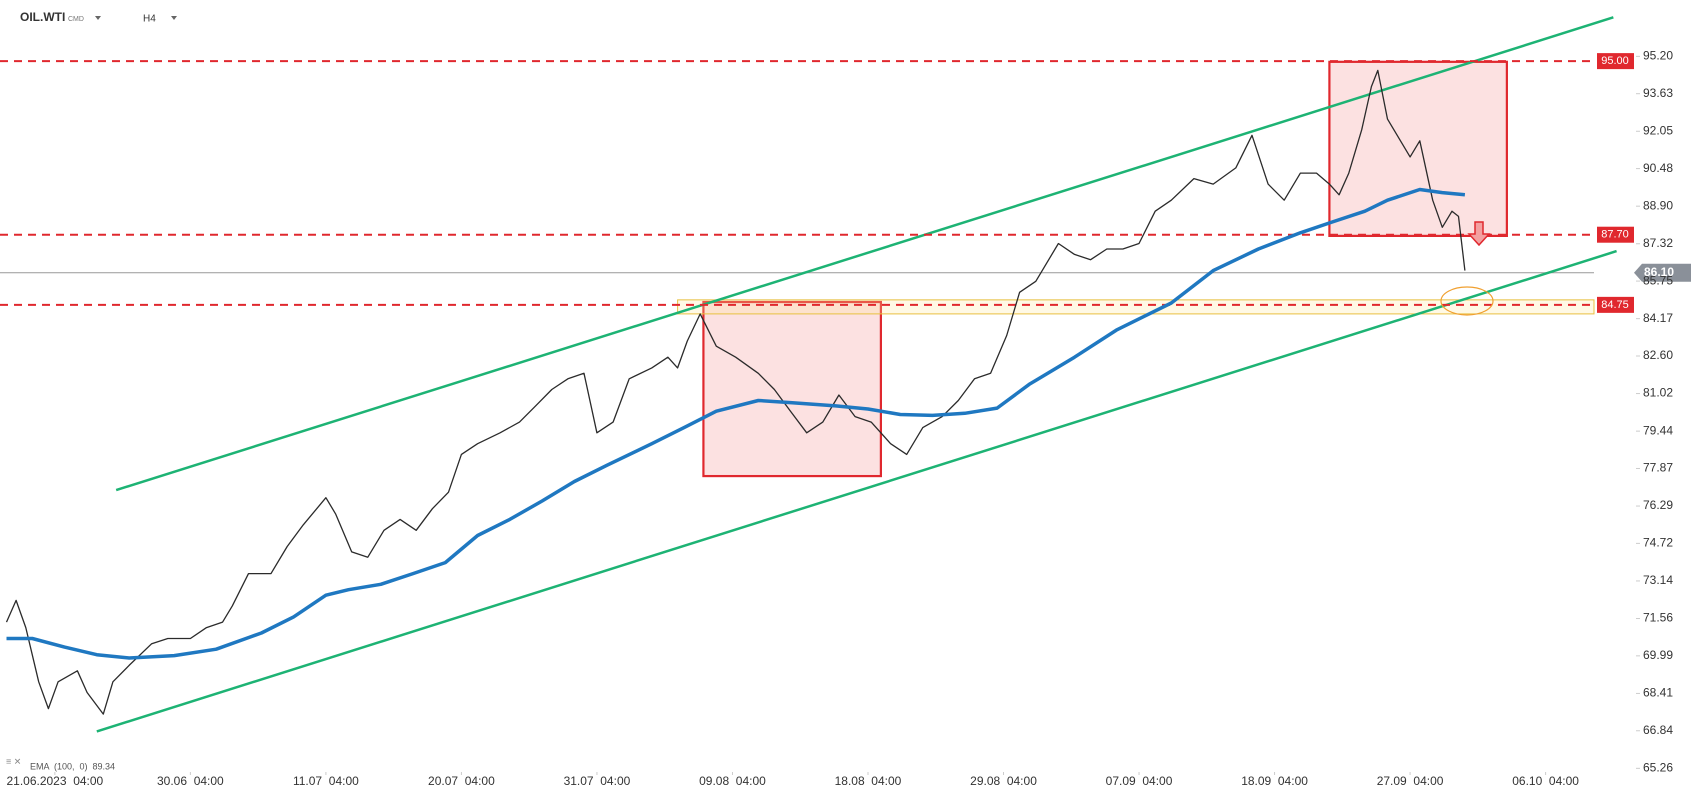  What do you see at coordinates (1545, 781) in the screenshot?
I see `x-tick-label: 06.10 04:00` at bounding box center [1545, 781].